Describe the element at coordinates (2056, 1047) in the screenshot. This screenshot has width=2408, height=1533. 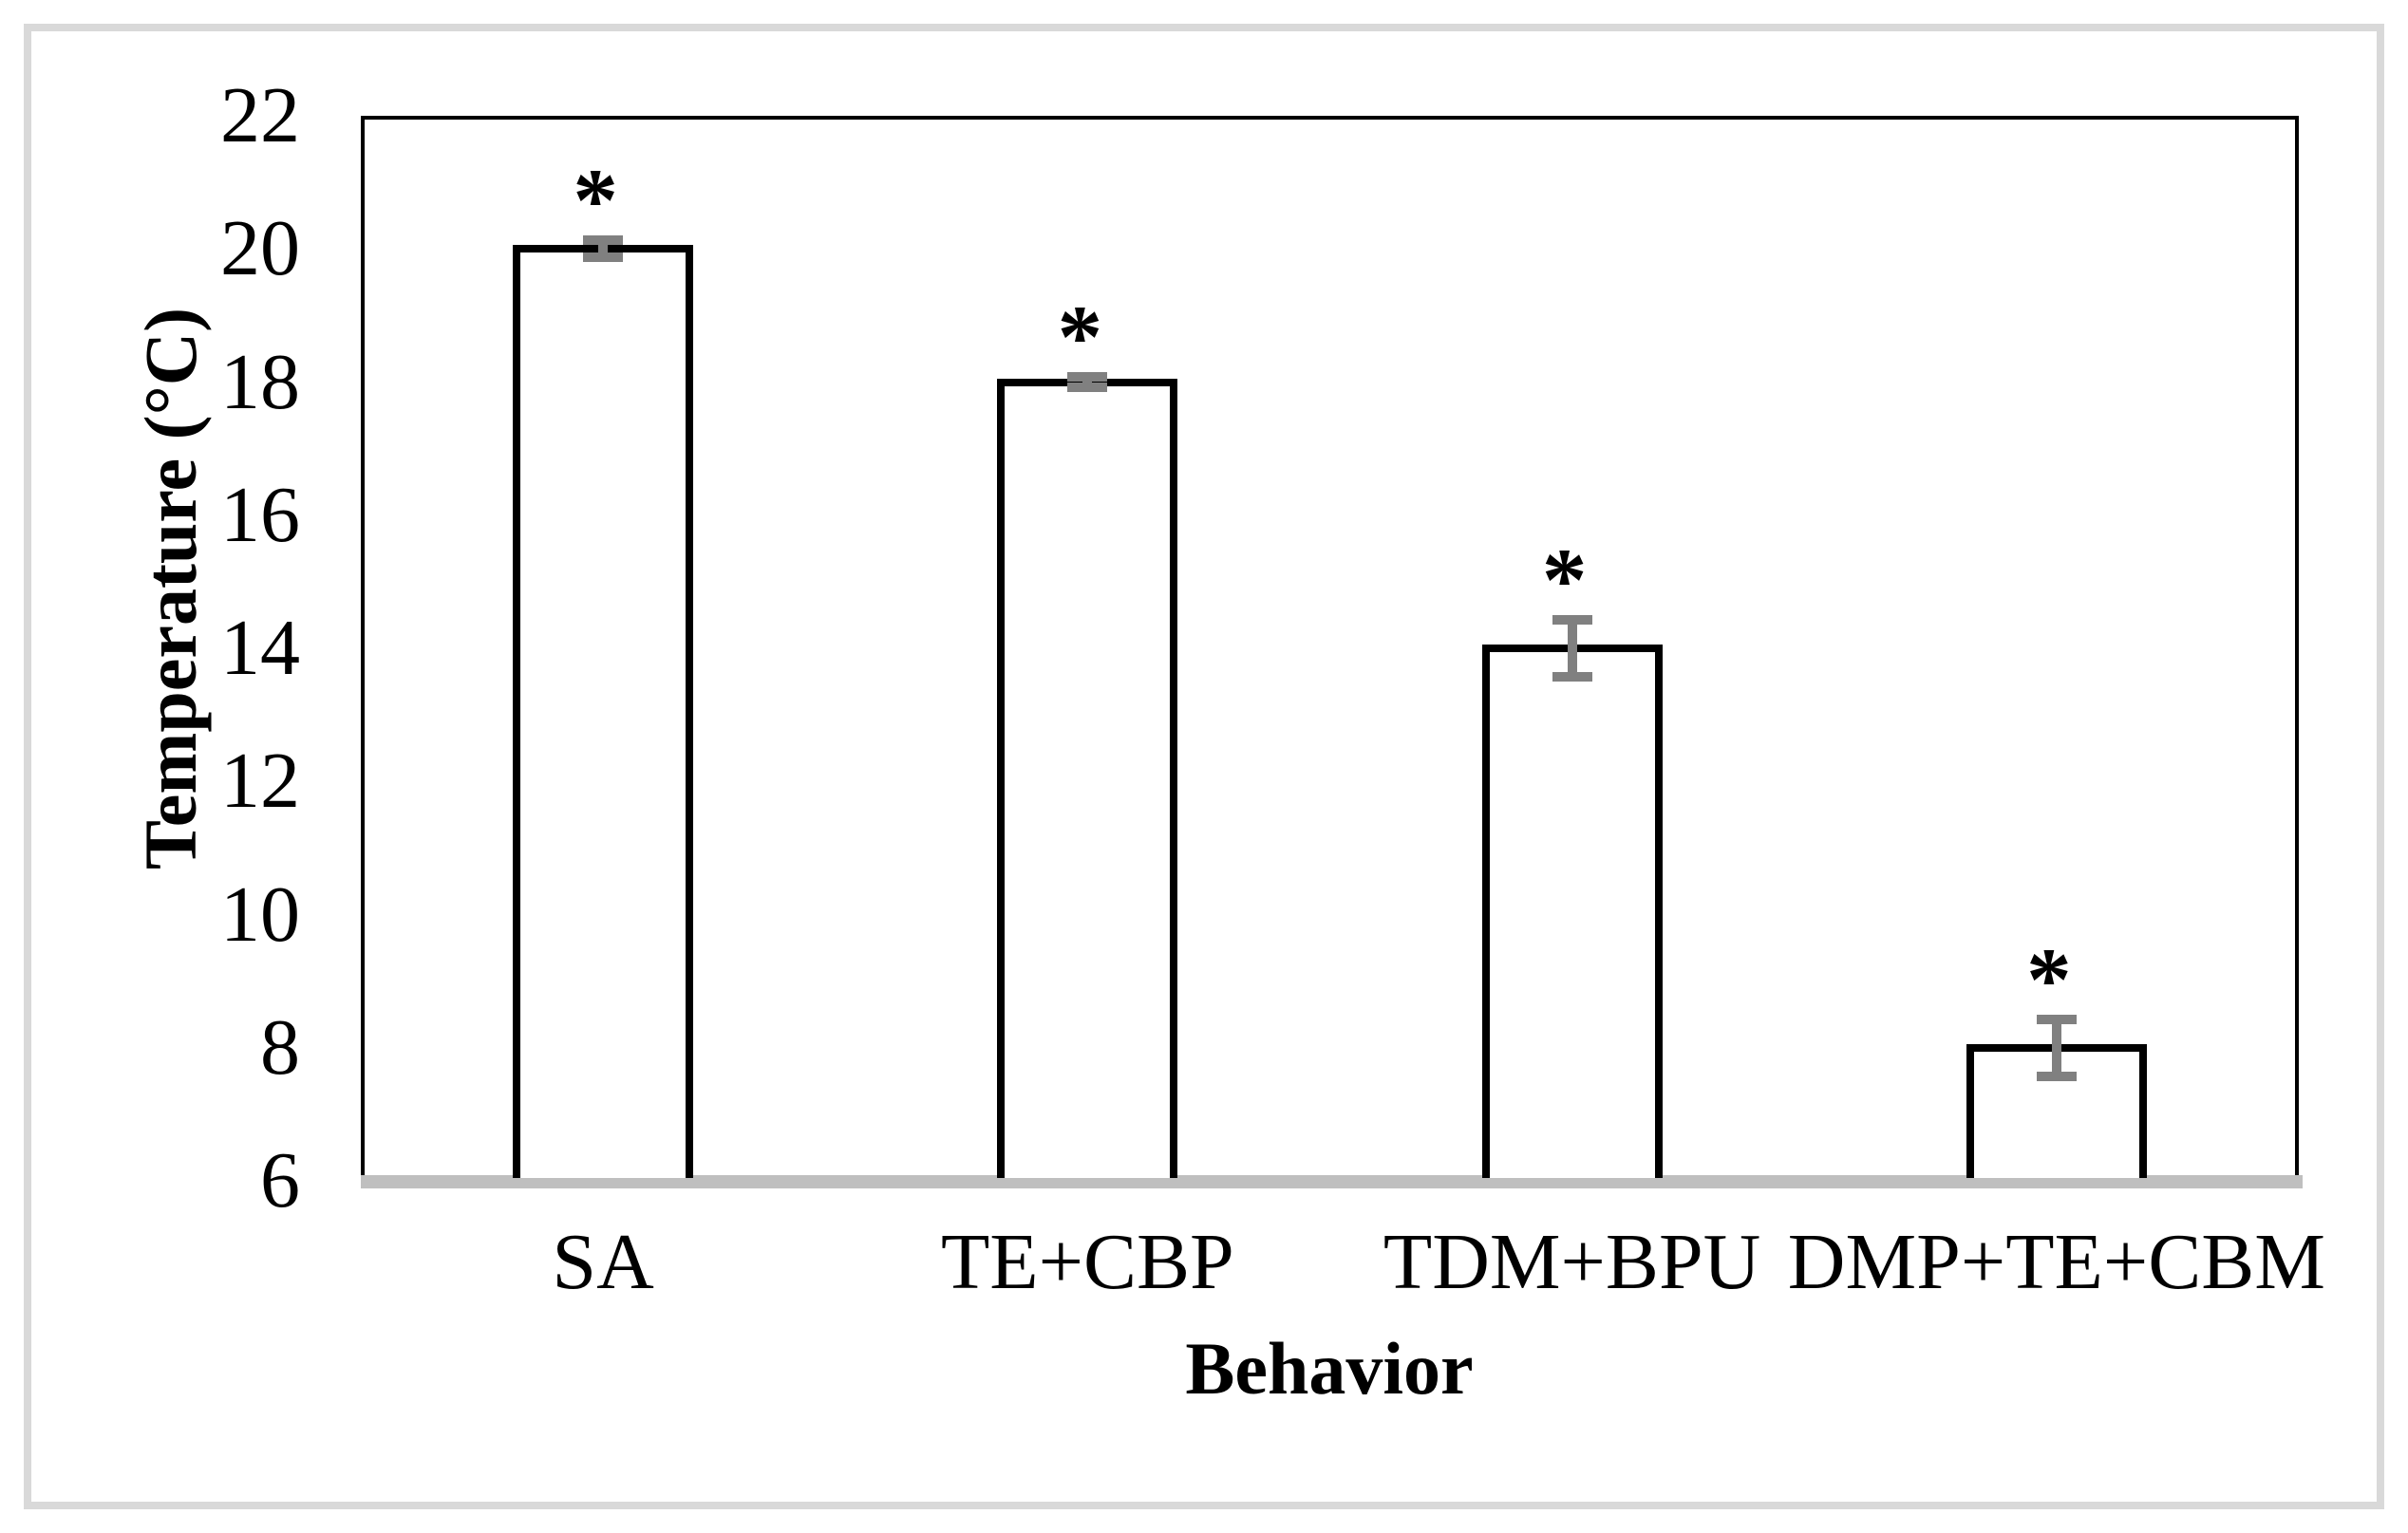
I see `error-bar-line-DMP+TE+CBM` at that location.